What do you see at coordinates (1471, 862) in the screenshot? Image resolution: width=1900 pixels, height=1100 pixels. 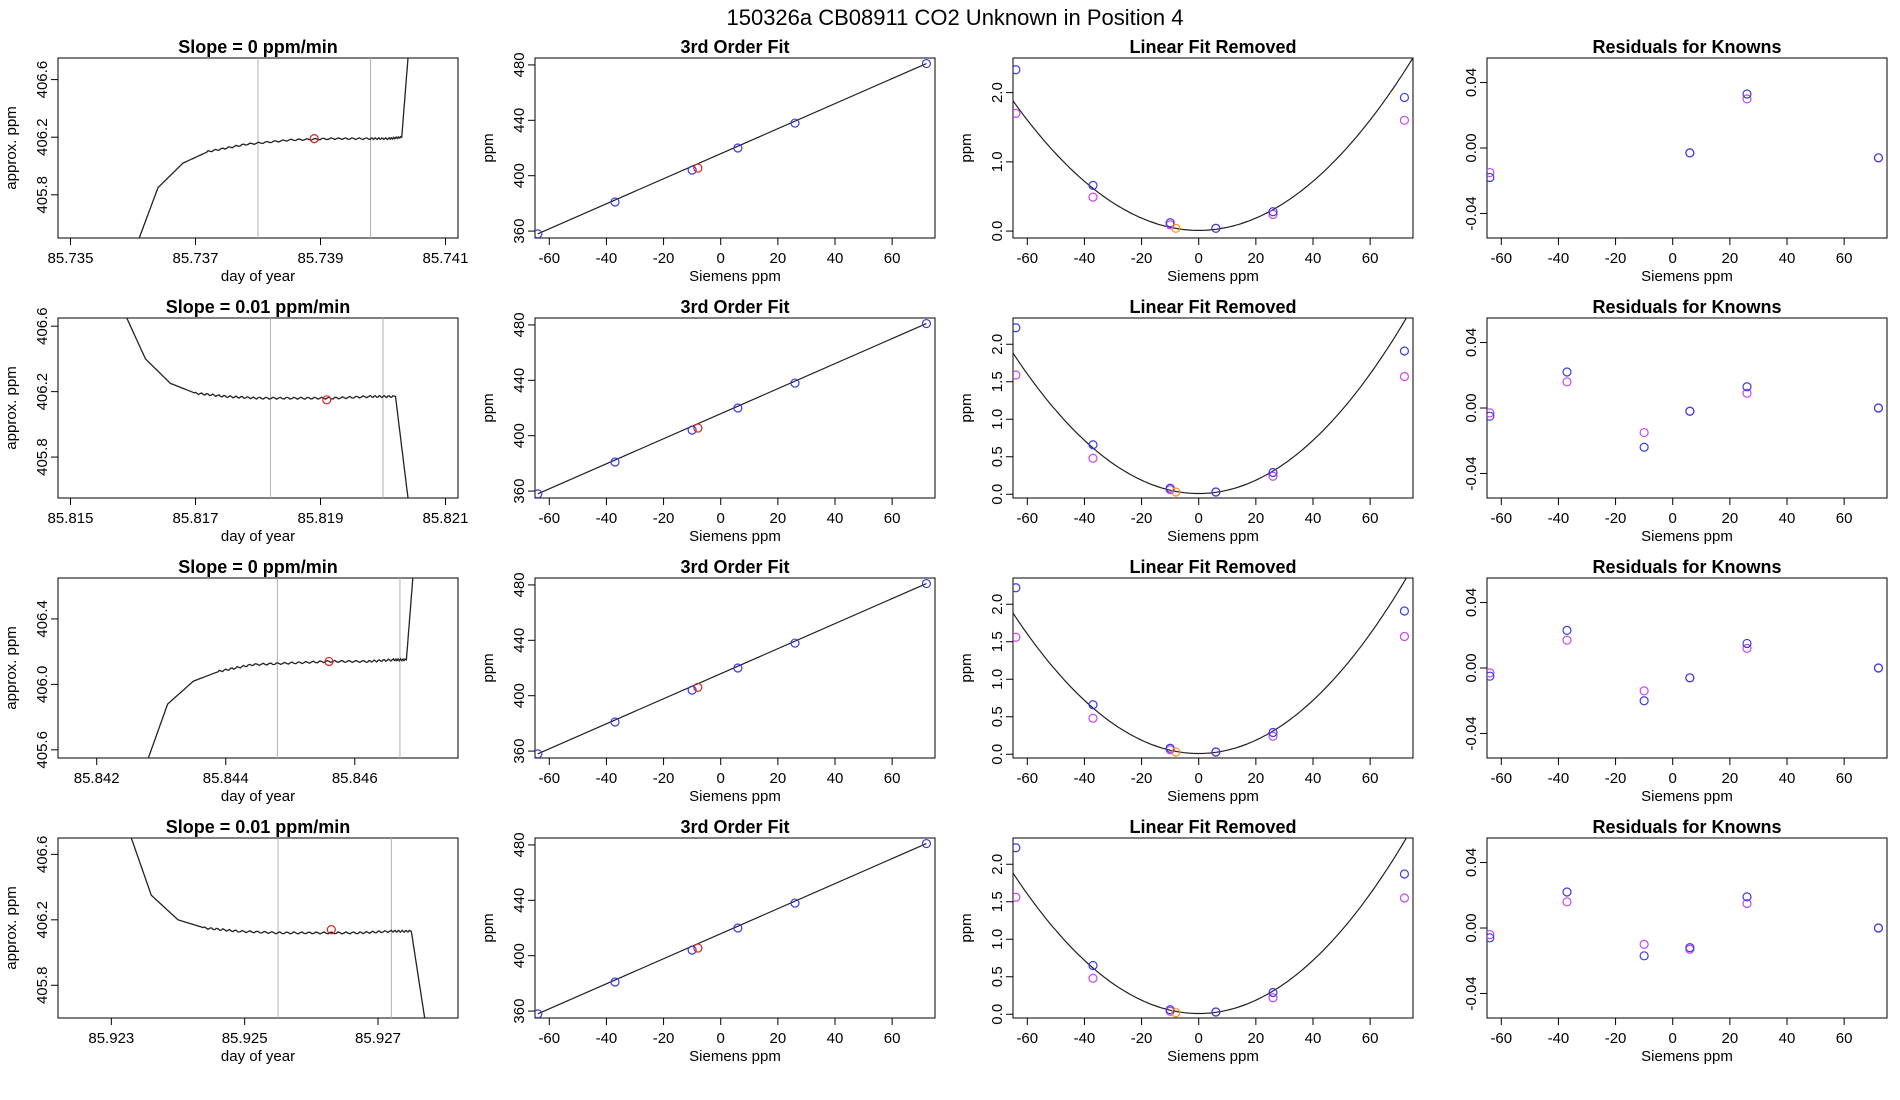 I see `y-tick-label: 0.04` at bounding box center [1471, 862].